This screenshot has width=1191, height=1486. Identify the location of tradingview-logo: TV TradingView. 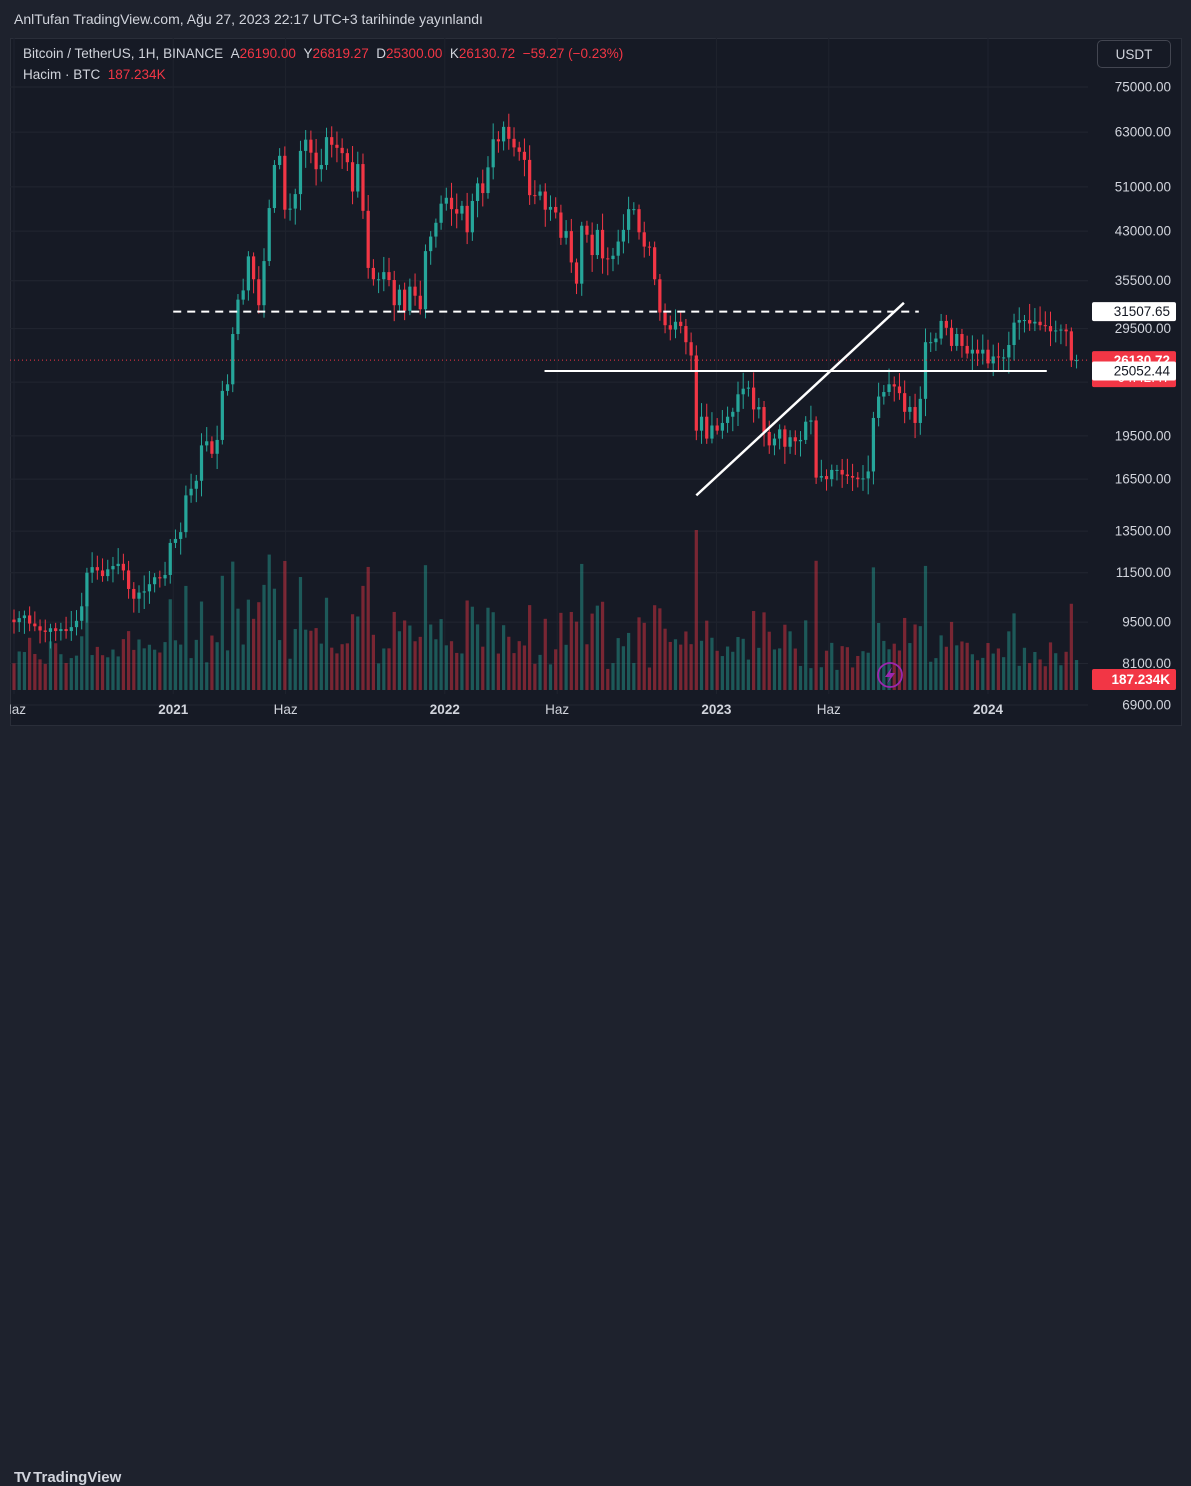
(67, 1477).